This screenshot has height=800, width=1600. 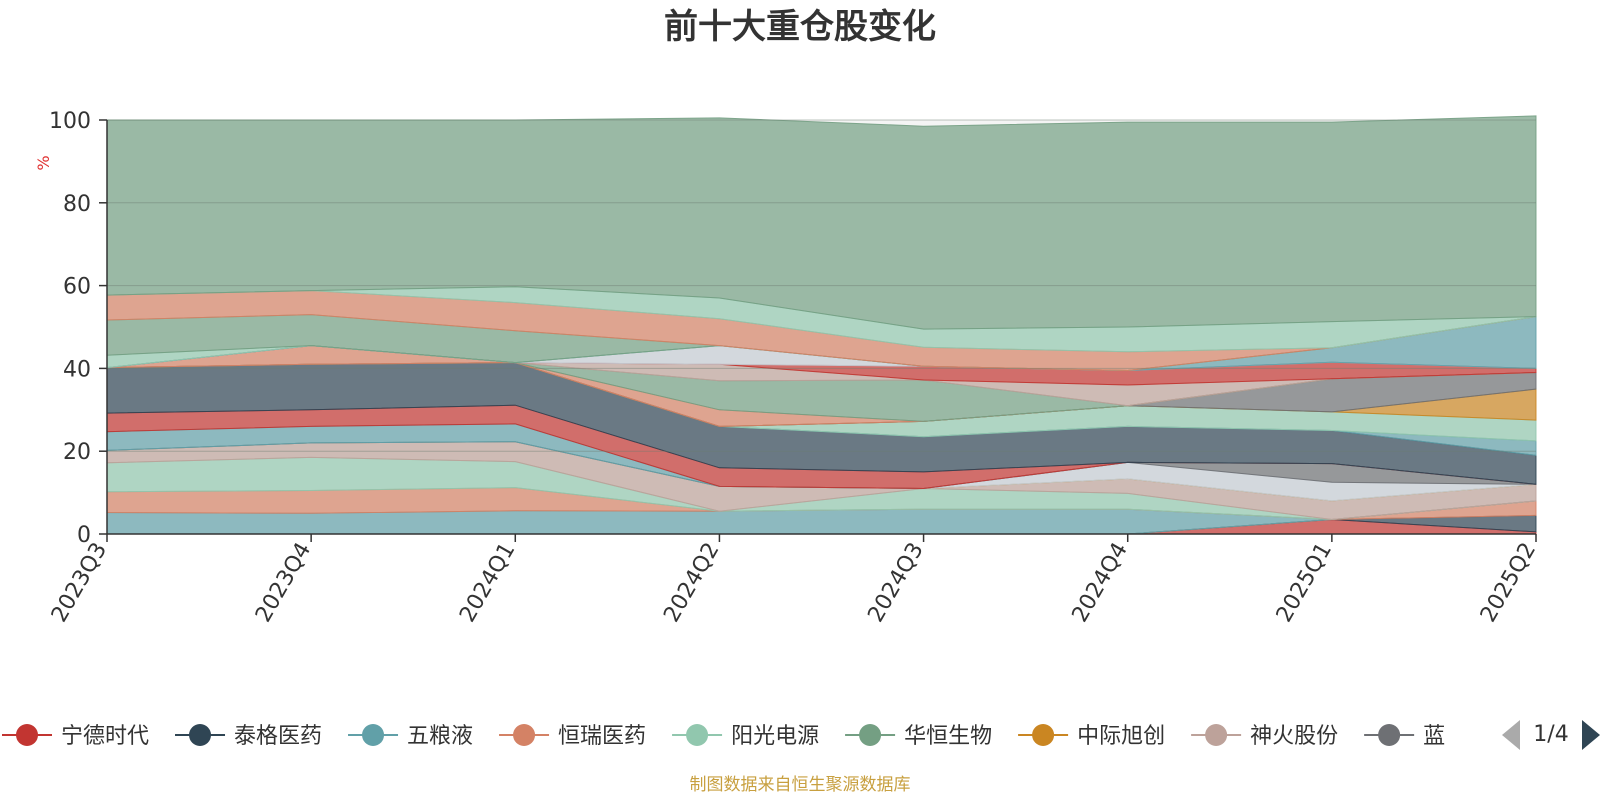 I want to click on chart-title: 前十大重仓股变化, so click(x=800, y=27).